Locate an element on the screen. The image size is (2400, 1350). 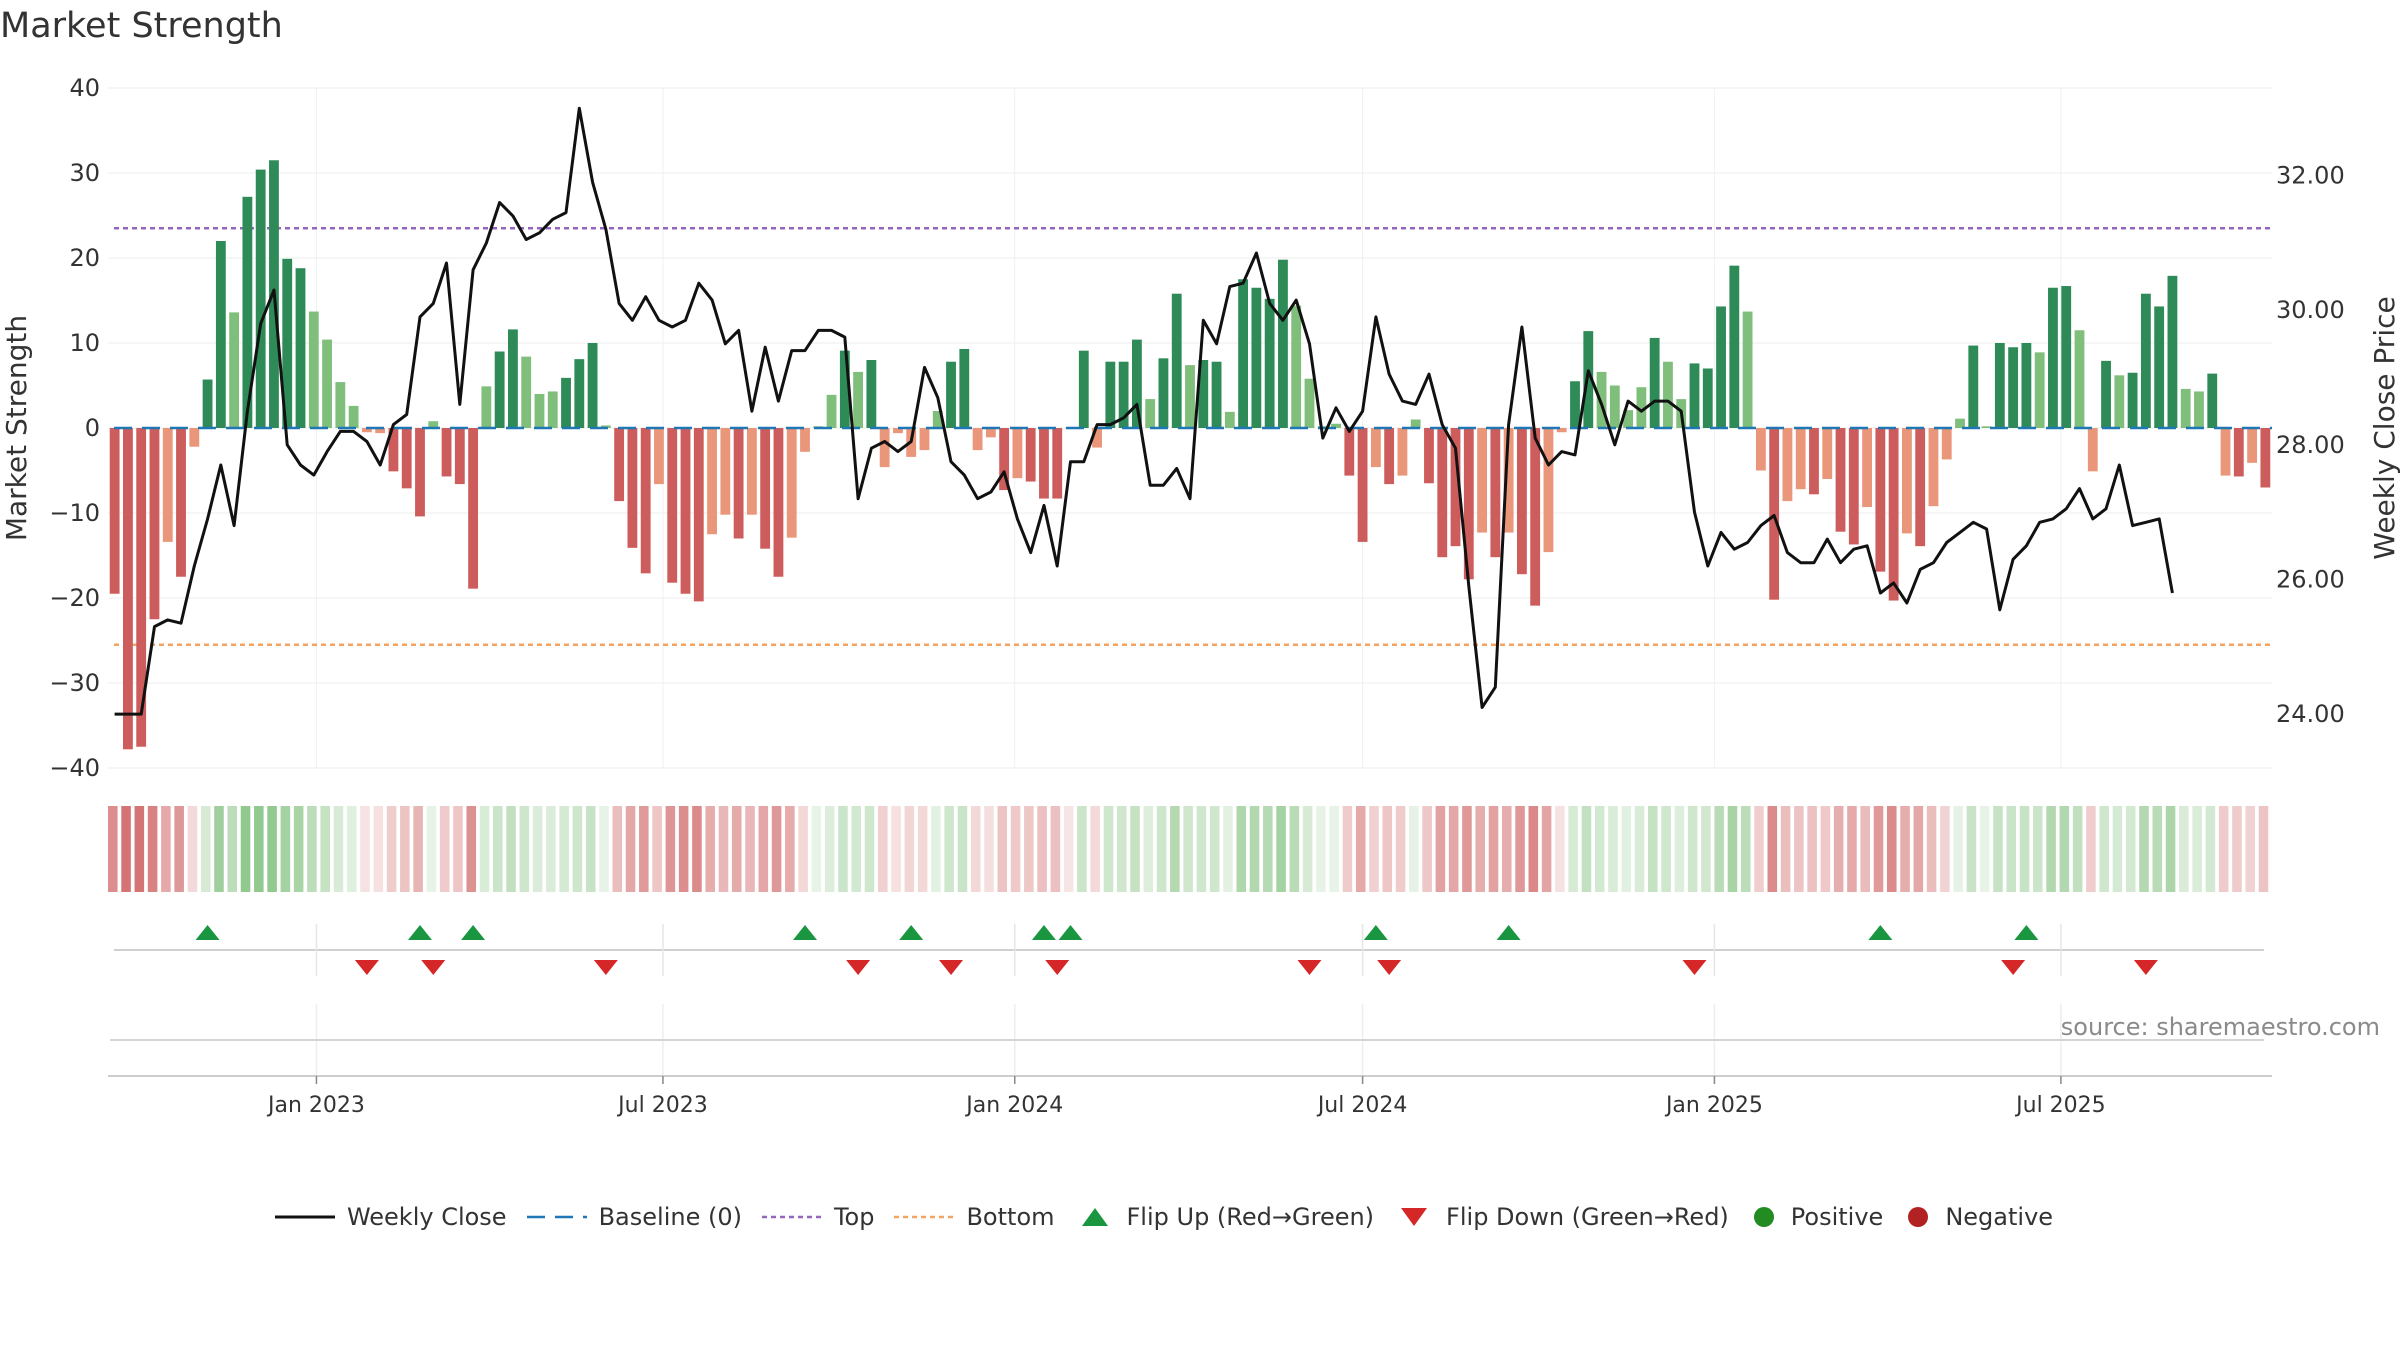
circle-icon is located at coordinates (1763, 1217).